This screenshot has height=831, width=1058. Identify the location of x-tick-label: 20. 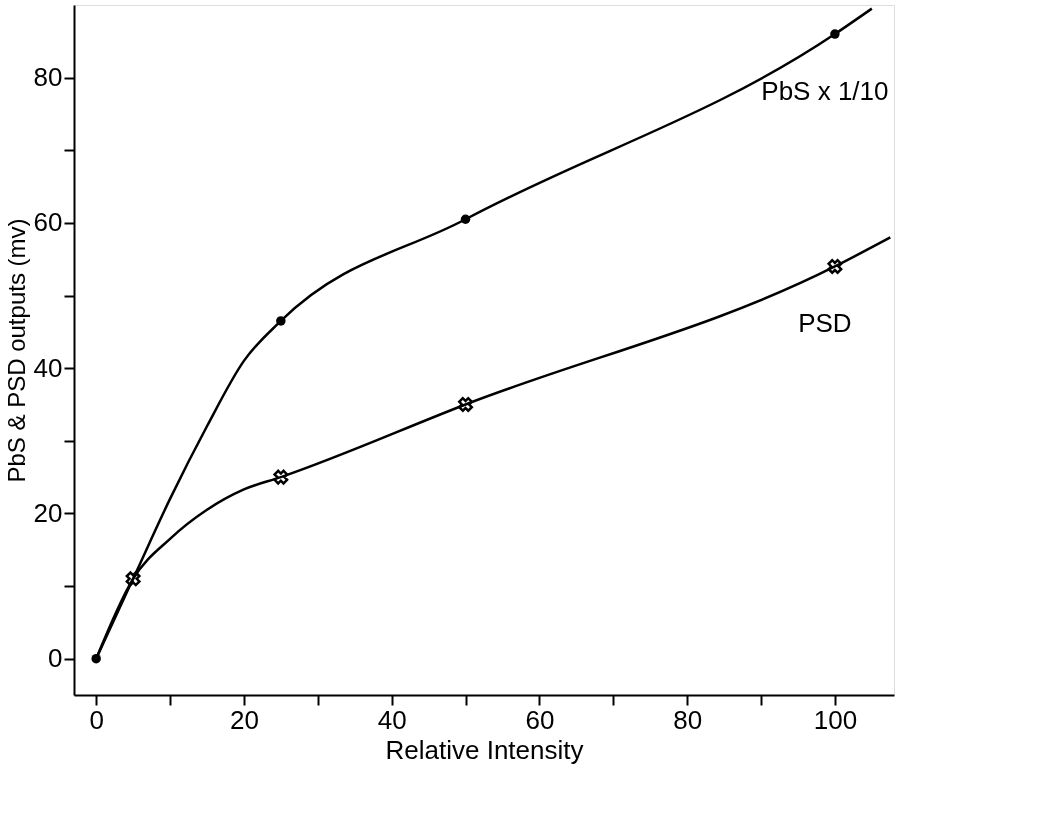
(244, 719).